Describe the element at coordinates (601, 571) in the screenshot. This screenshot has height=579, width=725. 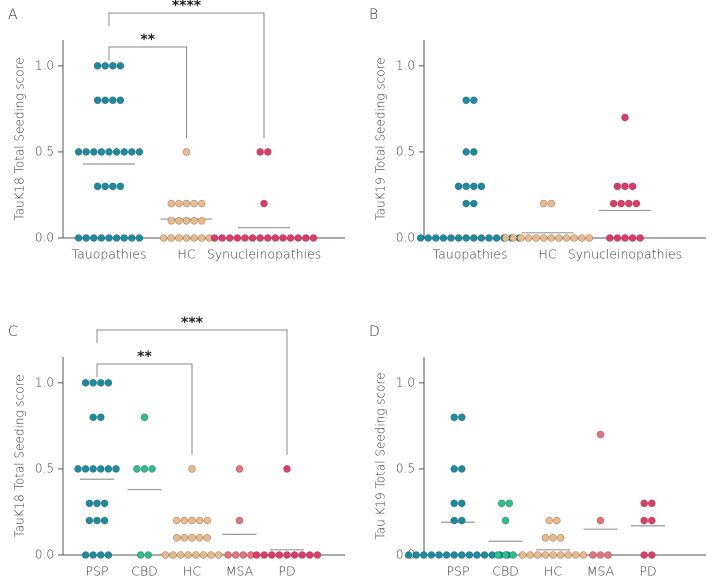
I see `x-tick-label: MSA` at that location.